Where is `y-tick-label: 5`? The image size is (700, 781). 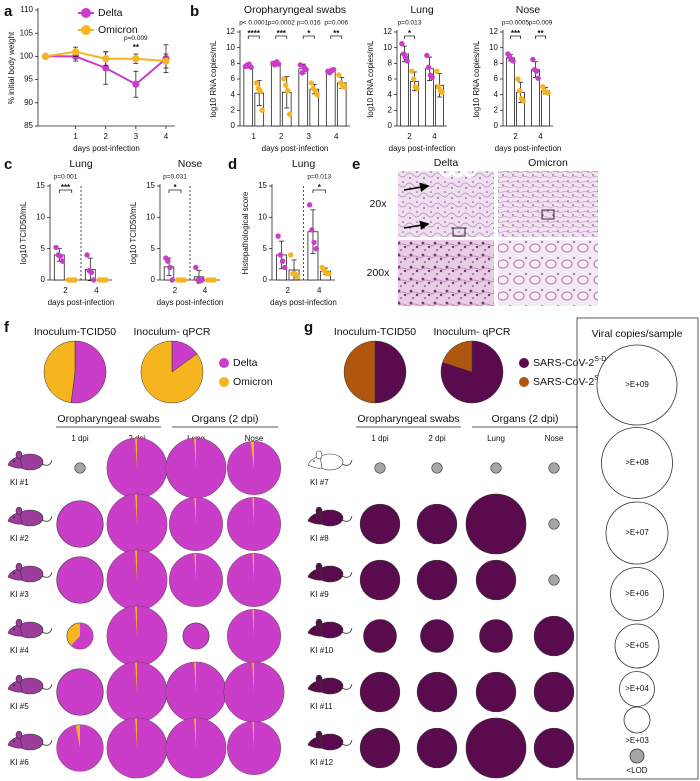 y-tick-label: 5 is located at coordinates (153, 248).